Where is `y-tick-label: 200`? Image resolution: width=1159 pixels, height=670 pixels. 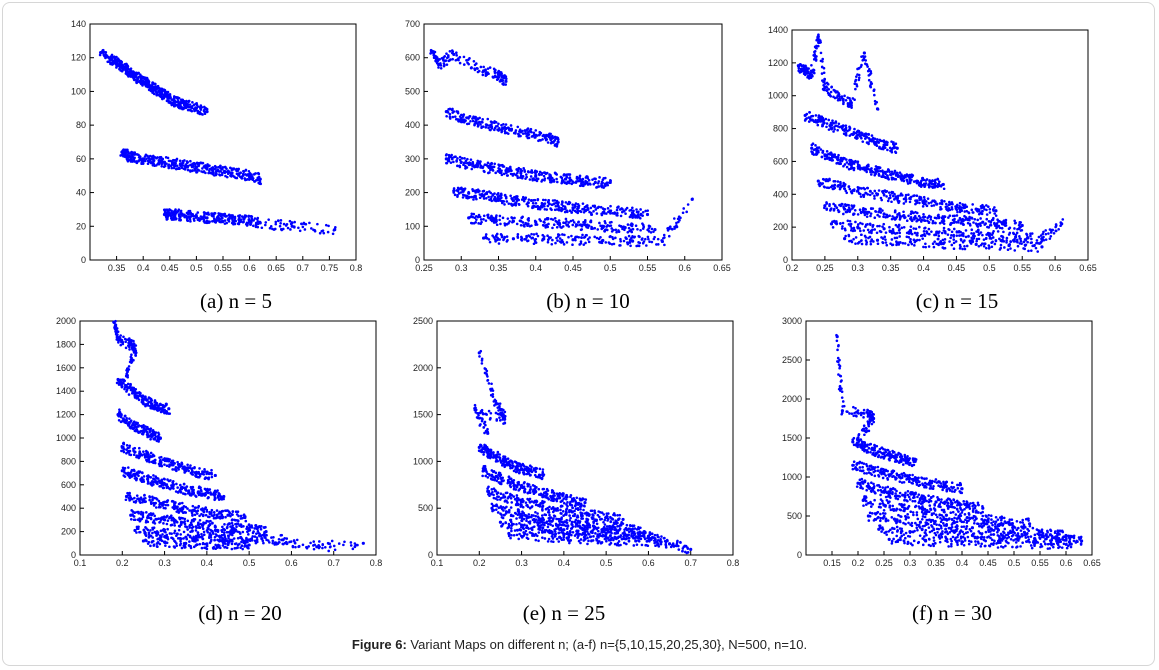 y-tick-label: 200 is located at coordinates (68, 532).